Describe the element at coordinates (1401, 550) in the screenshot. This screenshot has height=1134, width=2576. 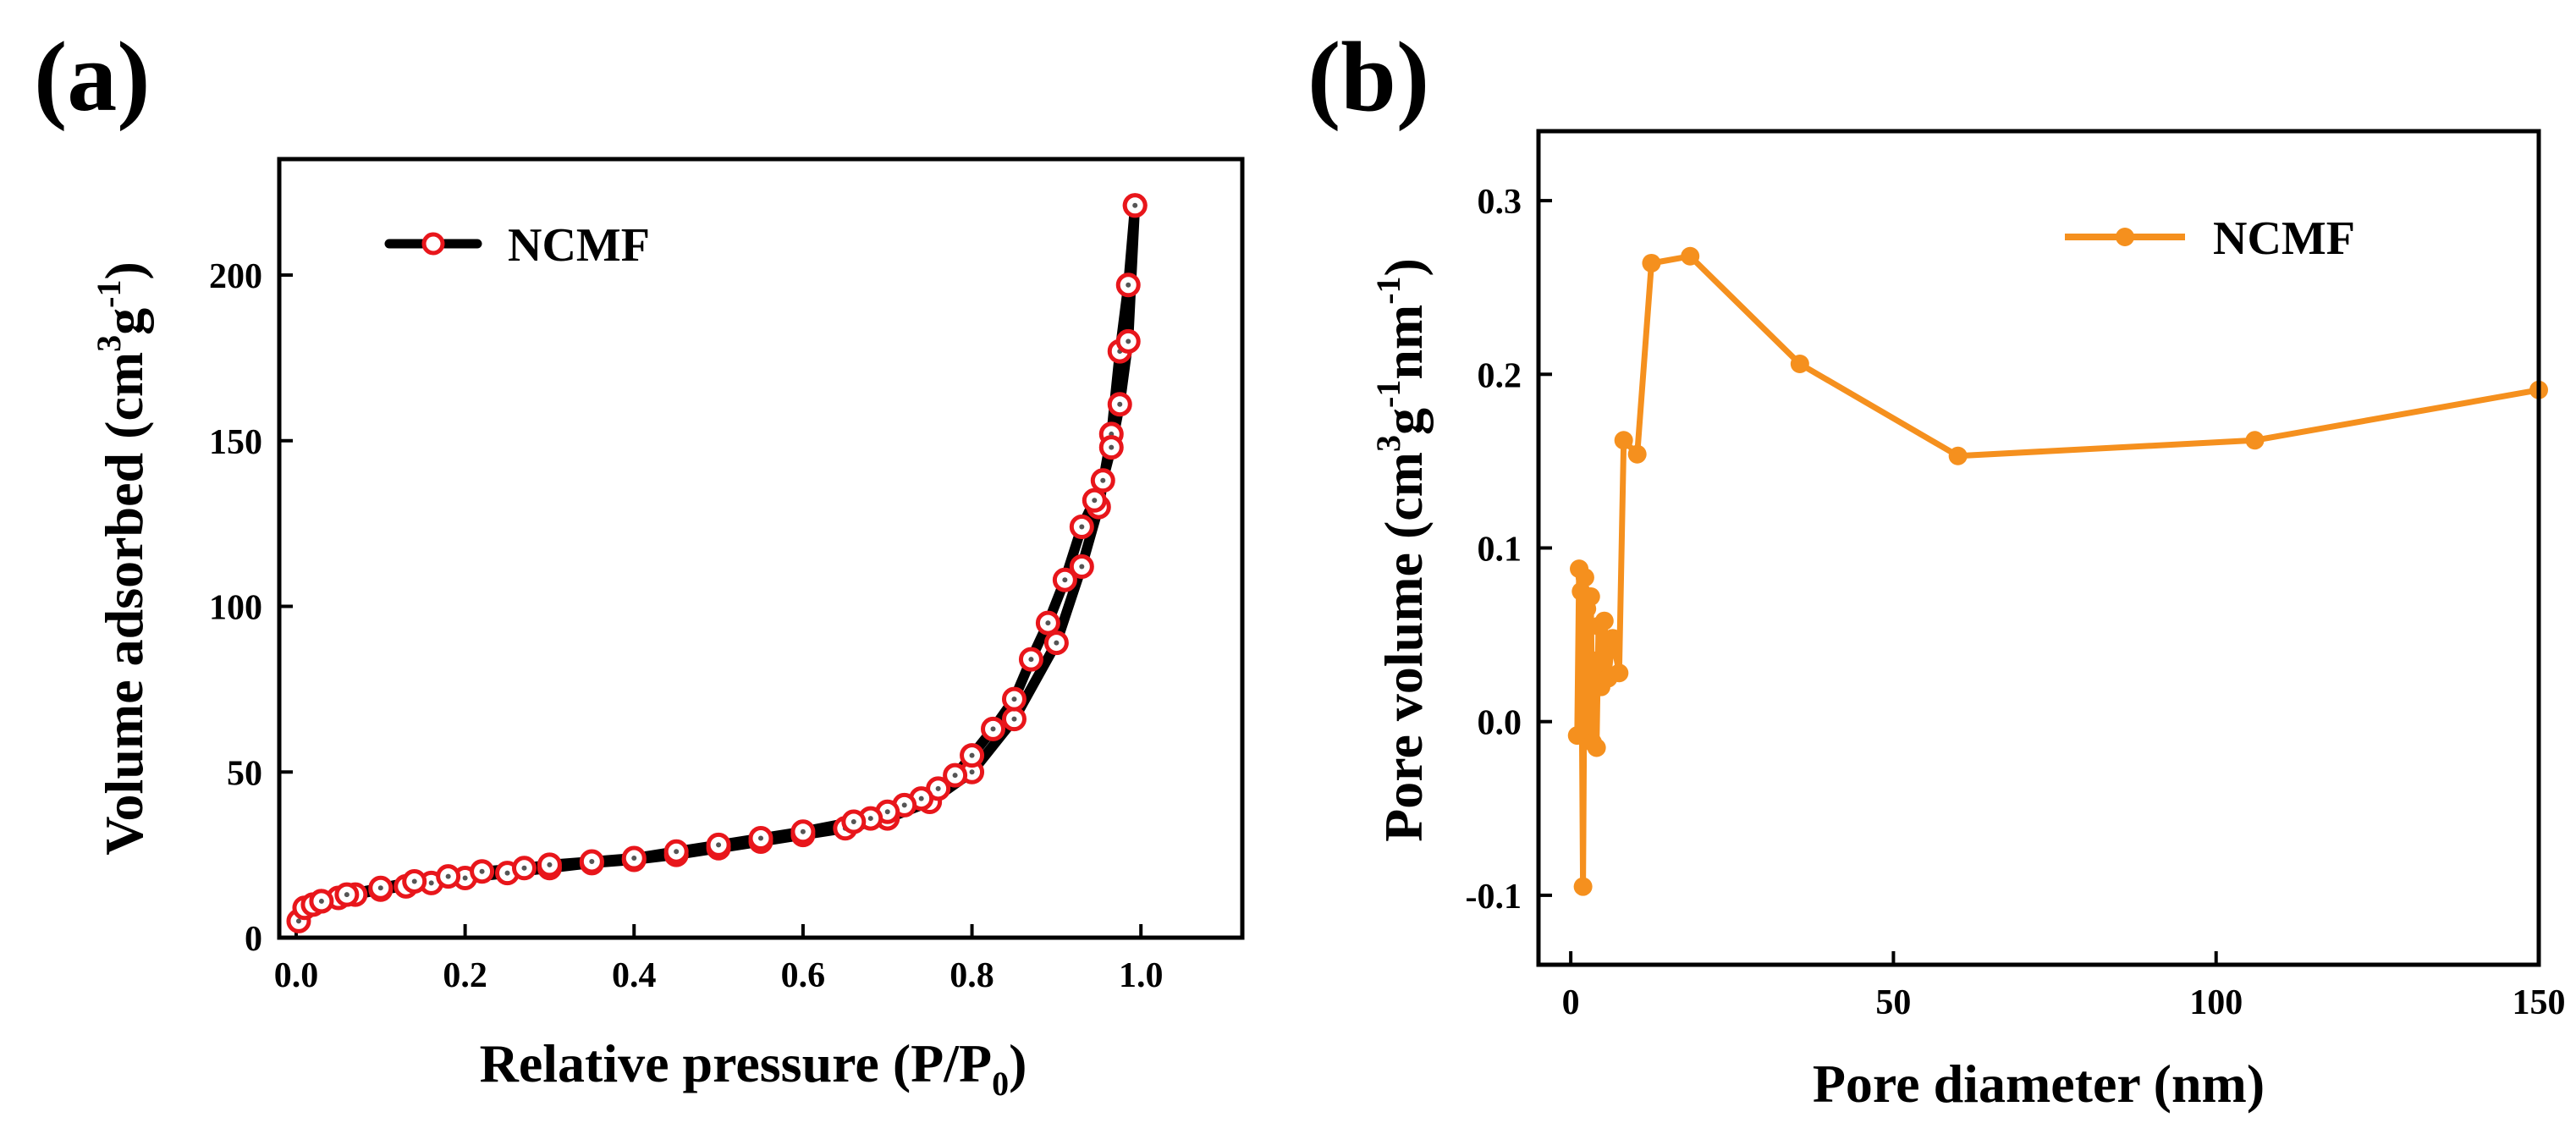
I see `panel-b-y-axis-label: Pore volume (cm3g-1nm-1)` at that location.